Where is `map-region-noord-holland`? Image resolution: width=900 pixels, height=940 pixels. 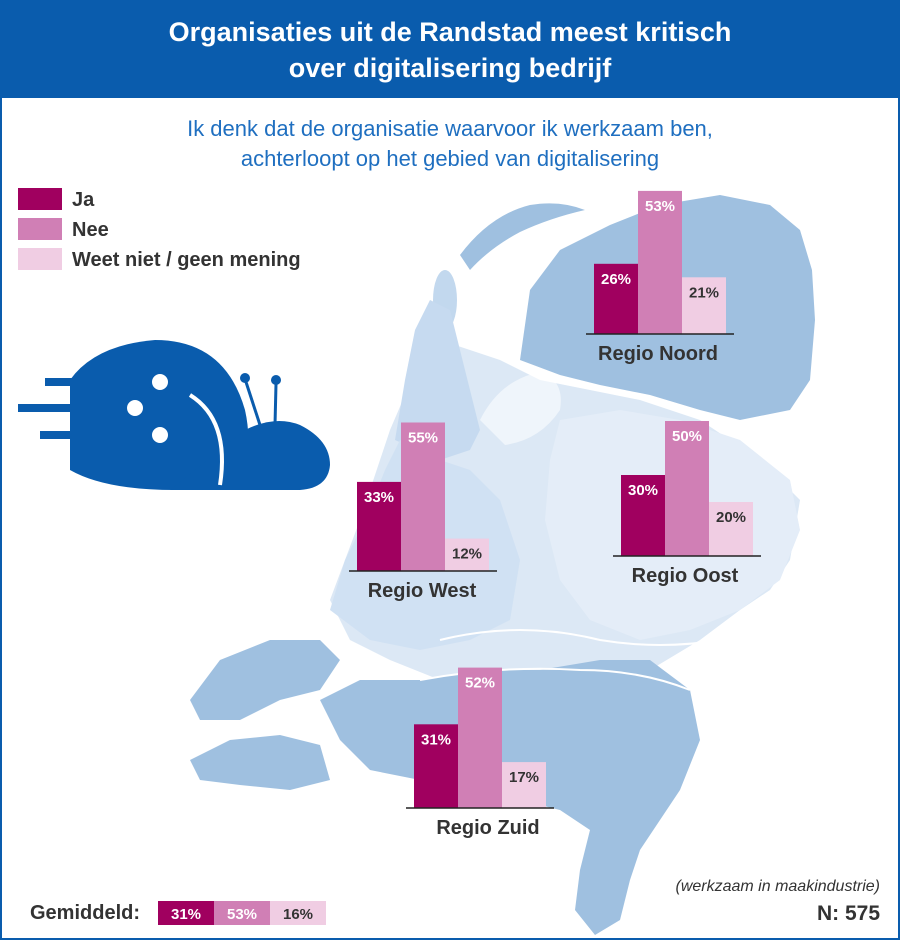 map-region-noord-holland is located at coordinates (437, 380).